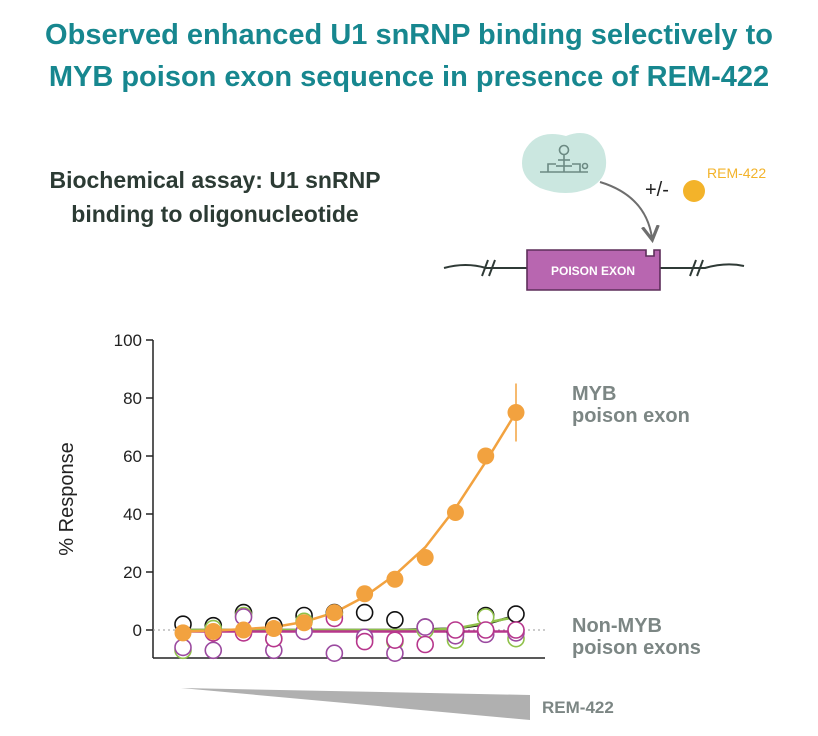 This screenshot has width=818, height=736. I want to click on non-myb-series-label-line-1: Non-MYB, so click(617, 626).